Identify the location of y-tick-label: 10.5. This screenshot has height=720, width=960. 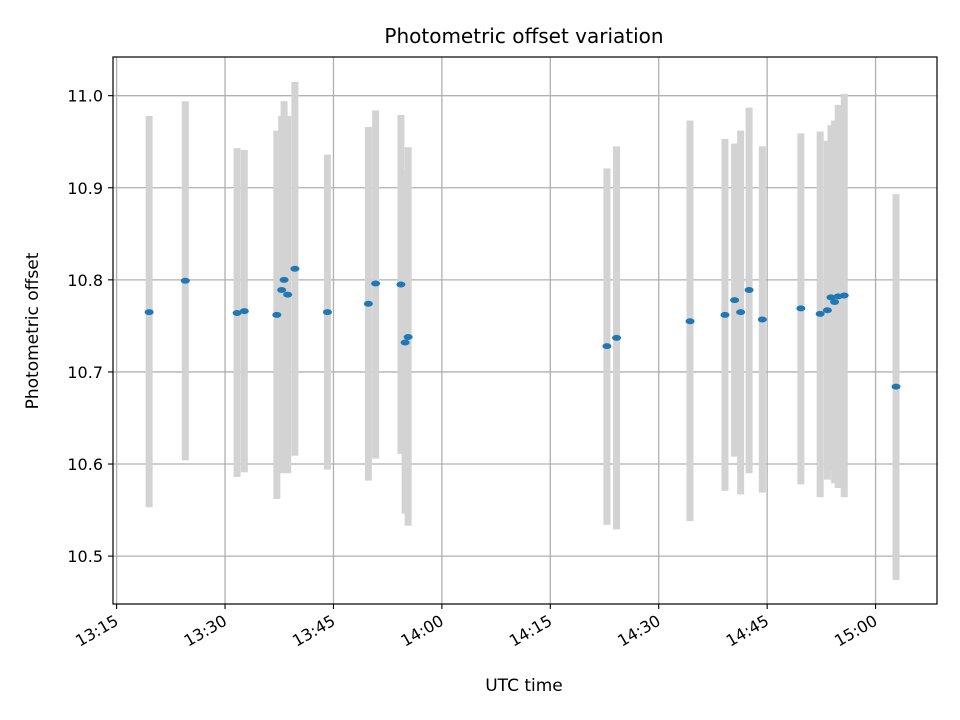
(85, 556).